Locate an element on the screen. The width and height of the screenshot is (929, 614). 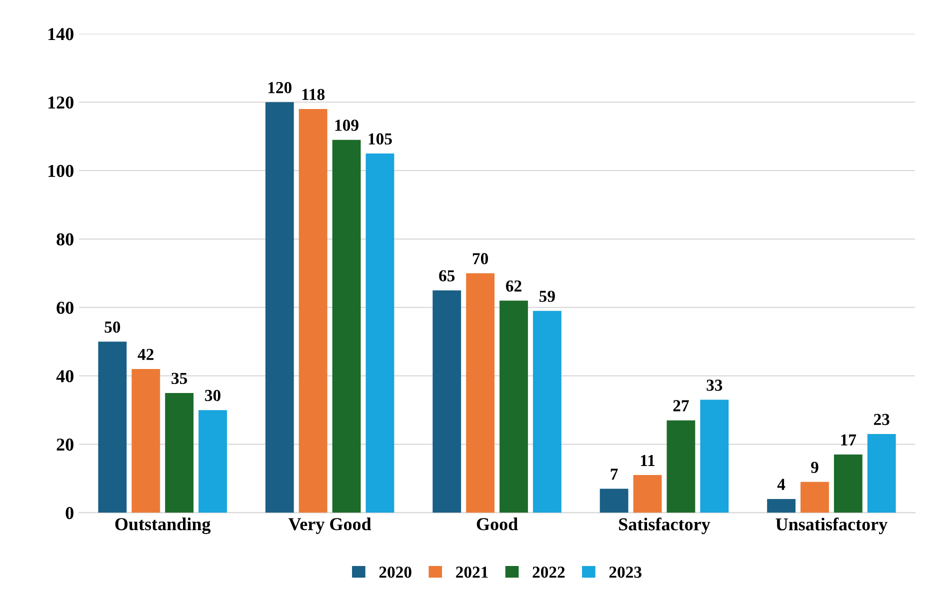
data-label: 50 is located at coordinates (112, 327).